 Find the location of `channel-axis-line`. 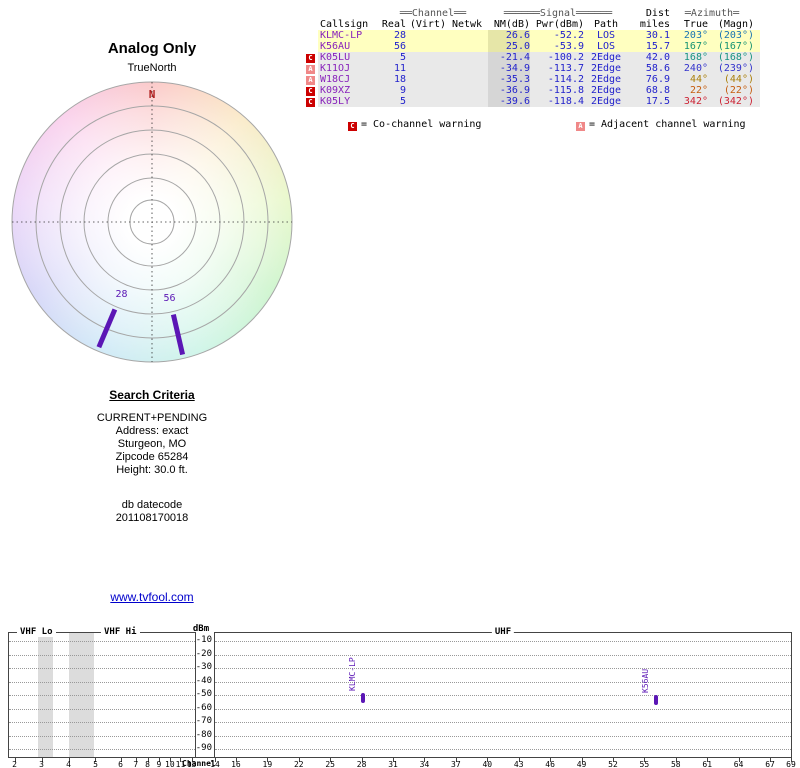

channel-axis-line is located at coordinates (400, 757).